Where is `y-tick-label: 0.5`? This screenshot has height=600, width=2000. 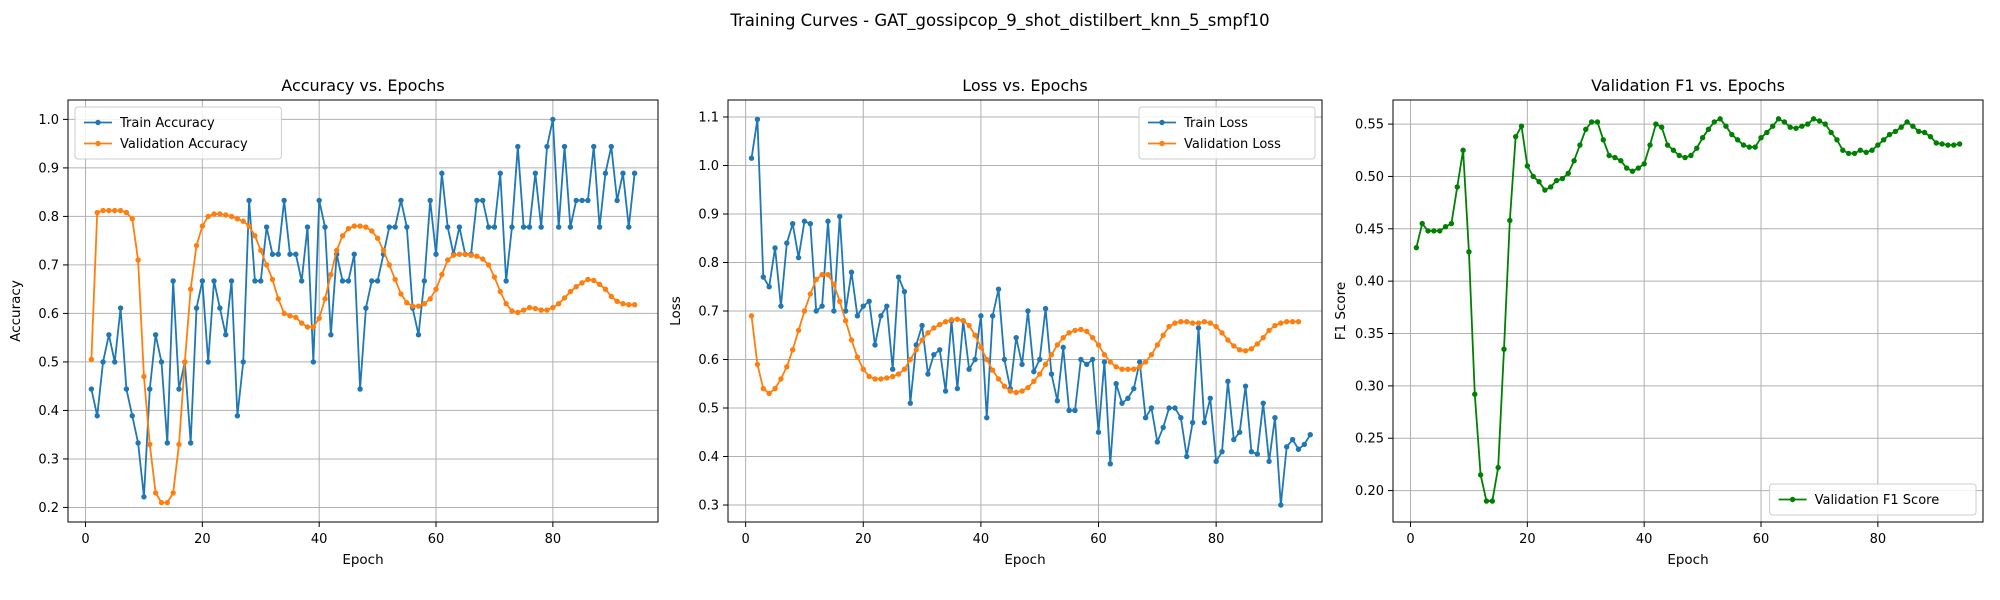 y-tick-label: 0.5 is located at coordinates (48, 362).